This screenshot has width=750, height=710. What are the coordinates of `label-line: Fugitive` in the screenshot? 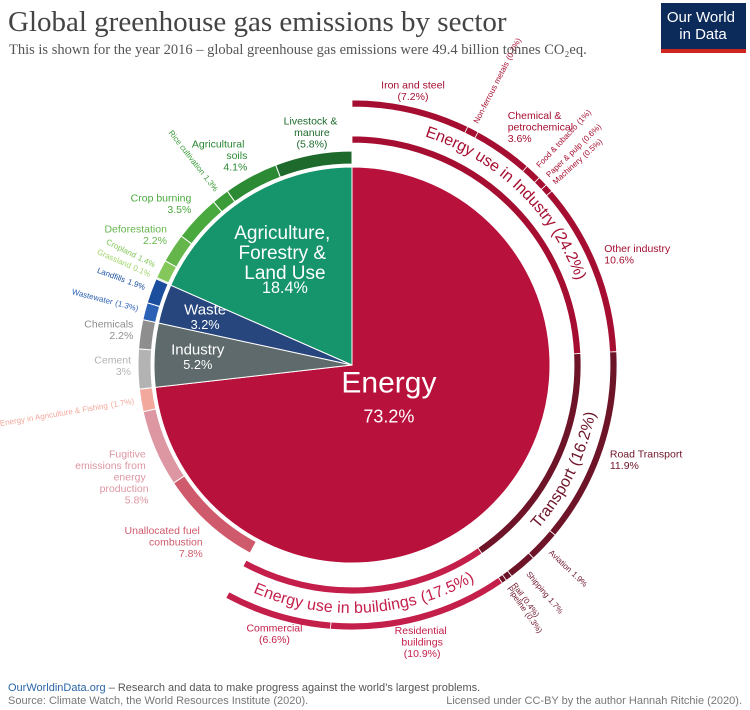 It's located at (129, 454).